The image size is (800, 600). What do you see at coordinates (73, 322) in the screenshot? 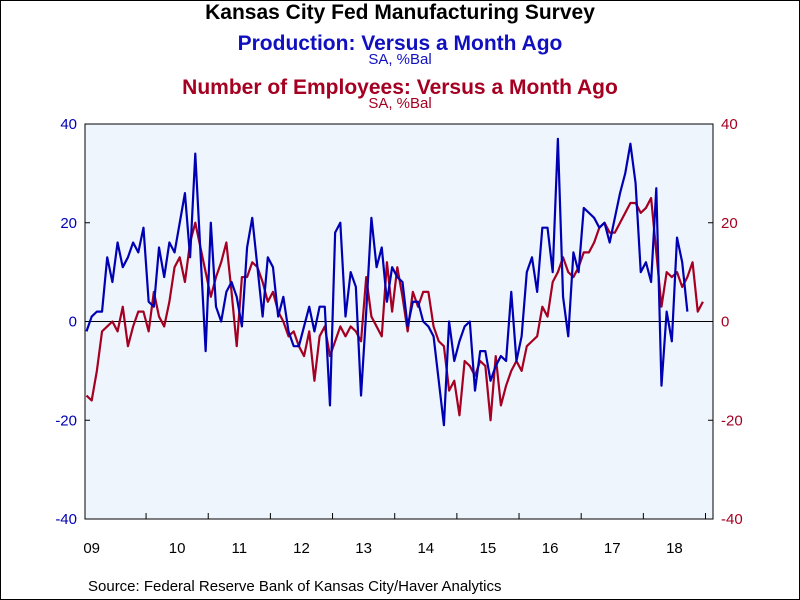
I see `y-left-tick-label: 0` at bounding box center [73, 322].